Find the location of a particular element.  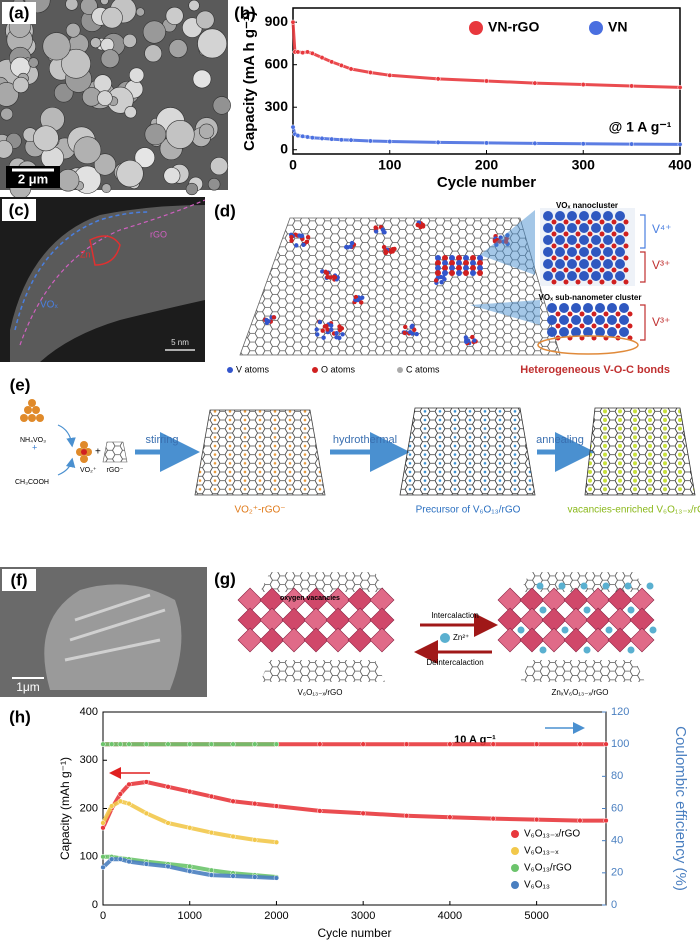

annotation: oxygen vacancies is located at coordinates (310, 598).